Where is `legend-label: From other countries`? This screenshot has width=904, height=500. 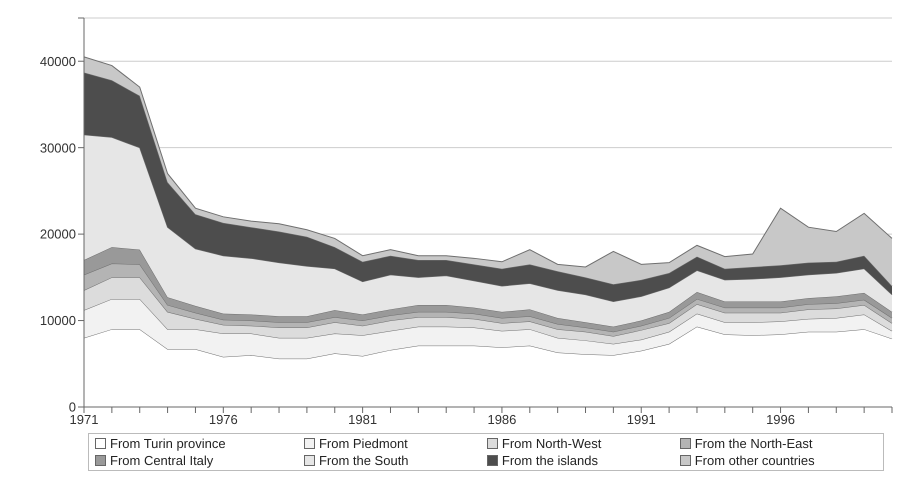
legend-label: From other countries is located at coordinates (754, 460).